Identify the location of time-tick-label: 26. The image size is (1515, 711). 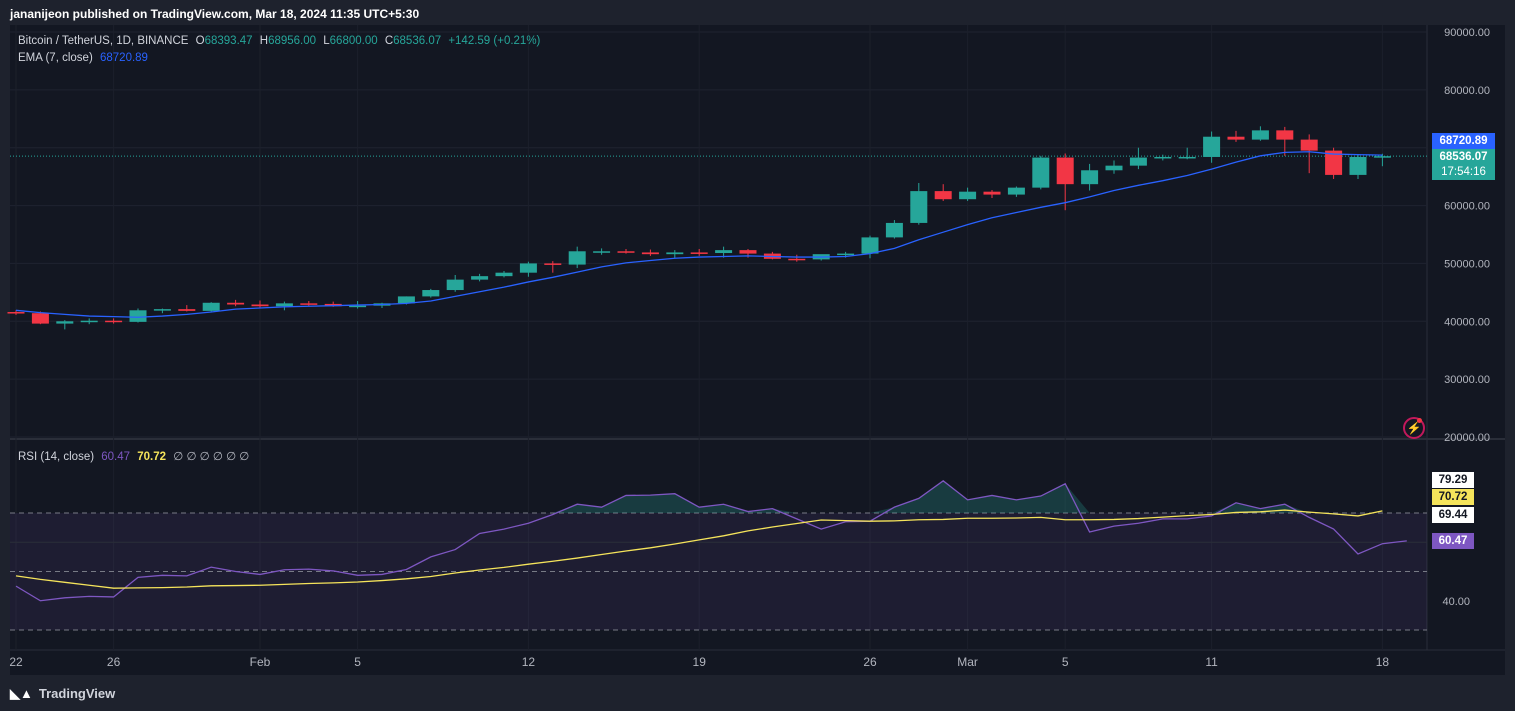
(114, 662).